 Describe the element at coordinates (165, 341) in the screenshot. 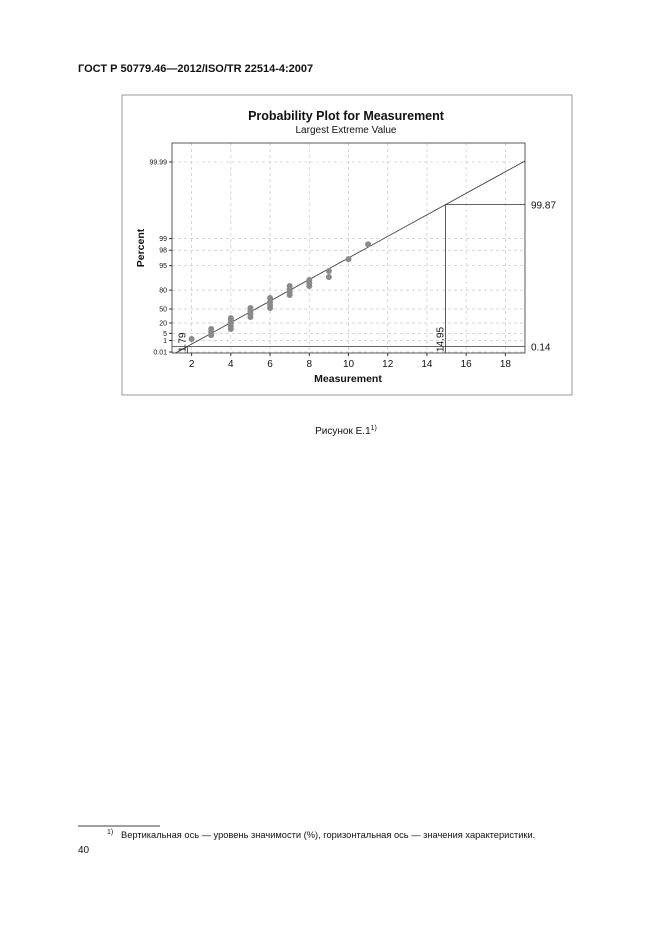

I see `y-tick-label: 1` at that location.